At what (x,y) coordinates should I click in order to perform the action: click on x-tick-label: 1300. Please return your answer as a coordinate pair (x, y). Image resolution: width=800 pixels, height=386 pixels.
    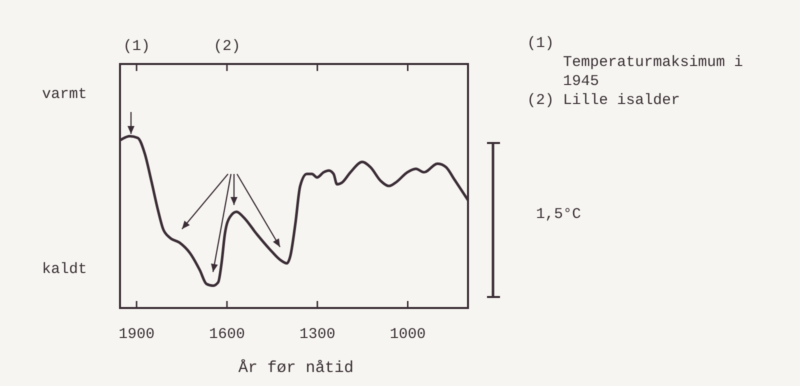
    Looking at the image, I should click on (317, 334).